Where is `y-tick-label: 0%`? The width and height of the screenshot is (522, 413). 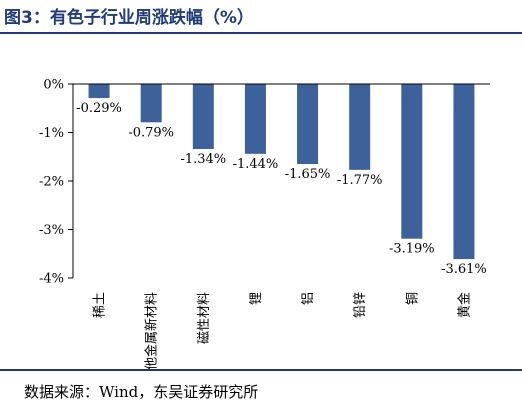
y-tick-label: 0% is located at coordinates (53, 85).